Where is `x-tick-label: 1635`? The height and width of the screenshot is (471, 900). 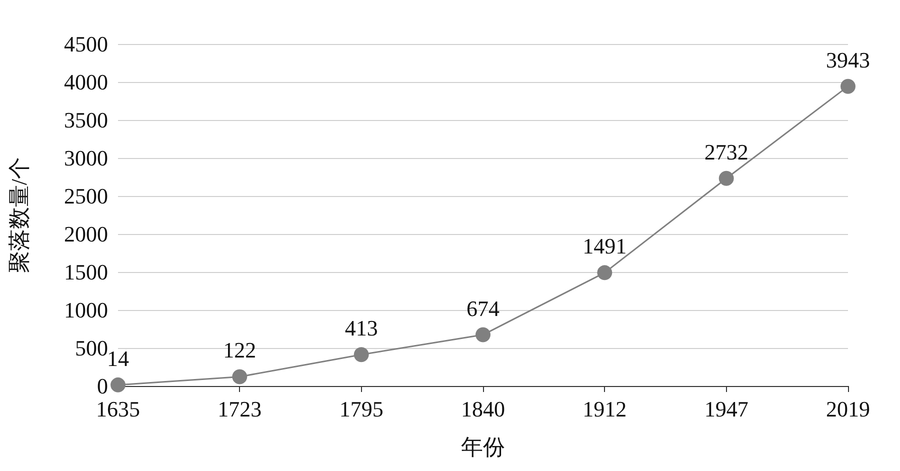 x-tick-label: 1635 is located at coordinates (118, 409).